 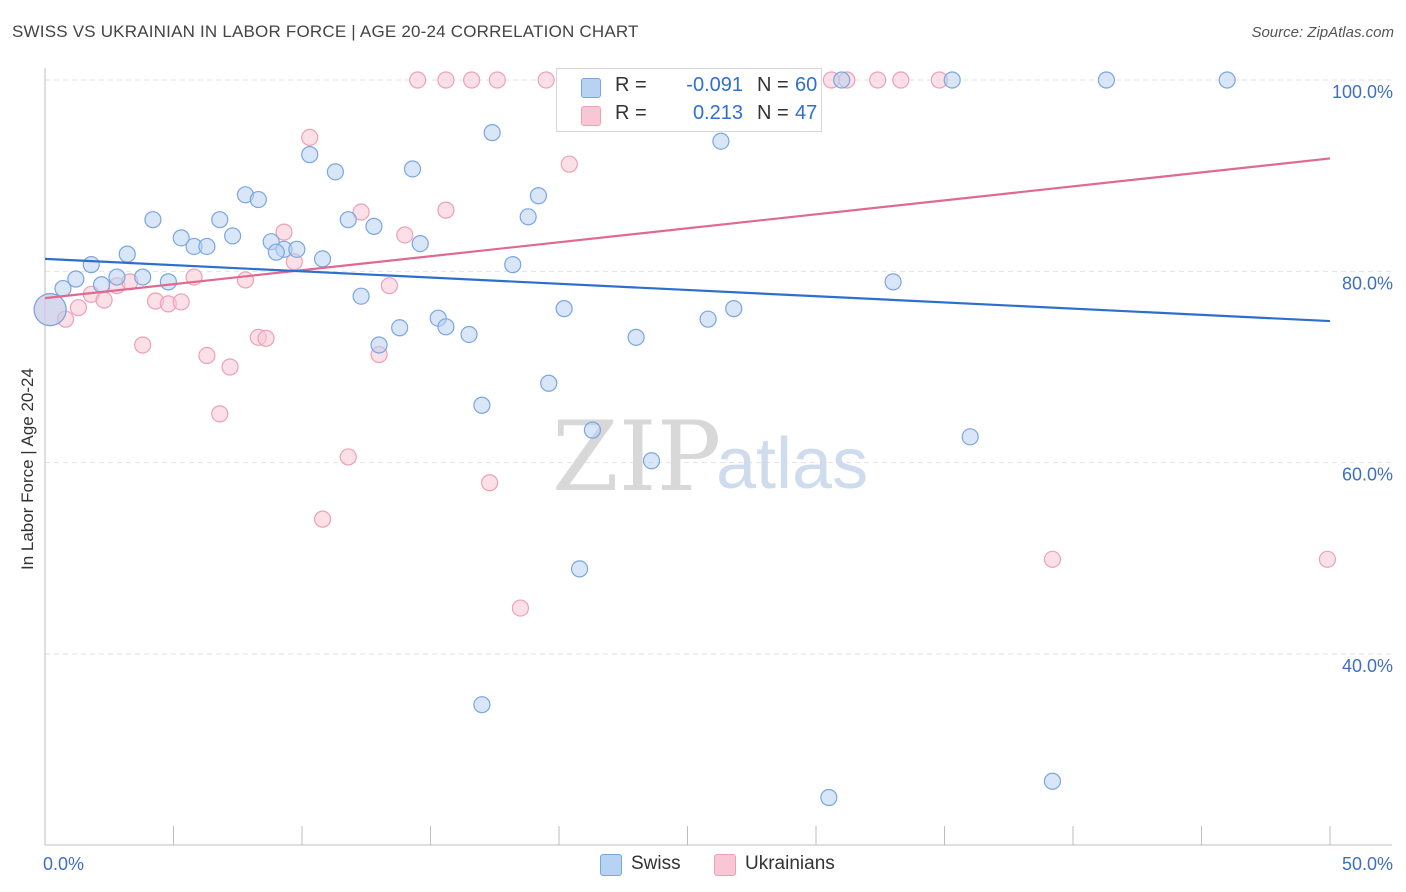 I want to click on swiss-r-label: R =, so click(x=631, y=85).